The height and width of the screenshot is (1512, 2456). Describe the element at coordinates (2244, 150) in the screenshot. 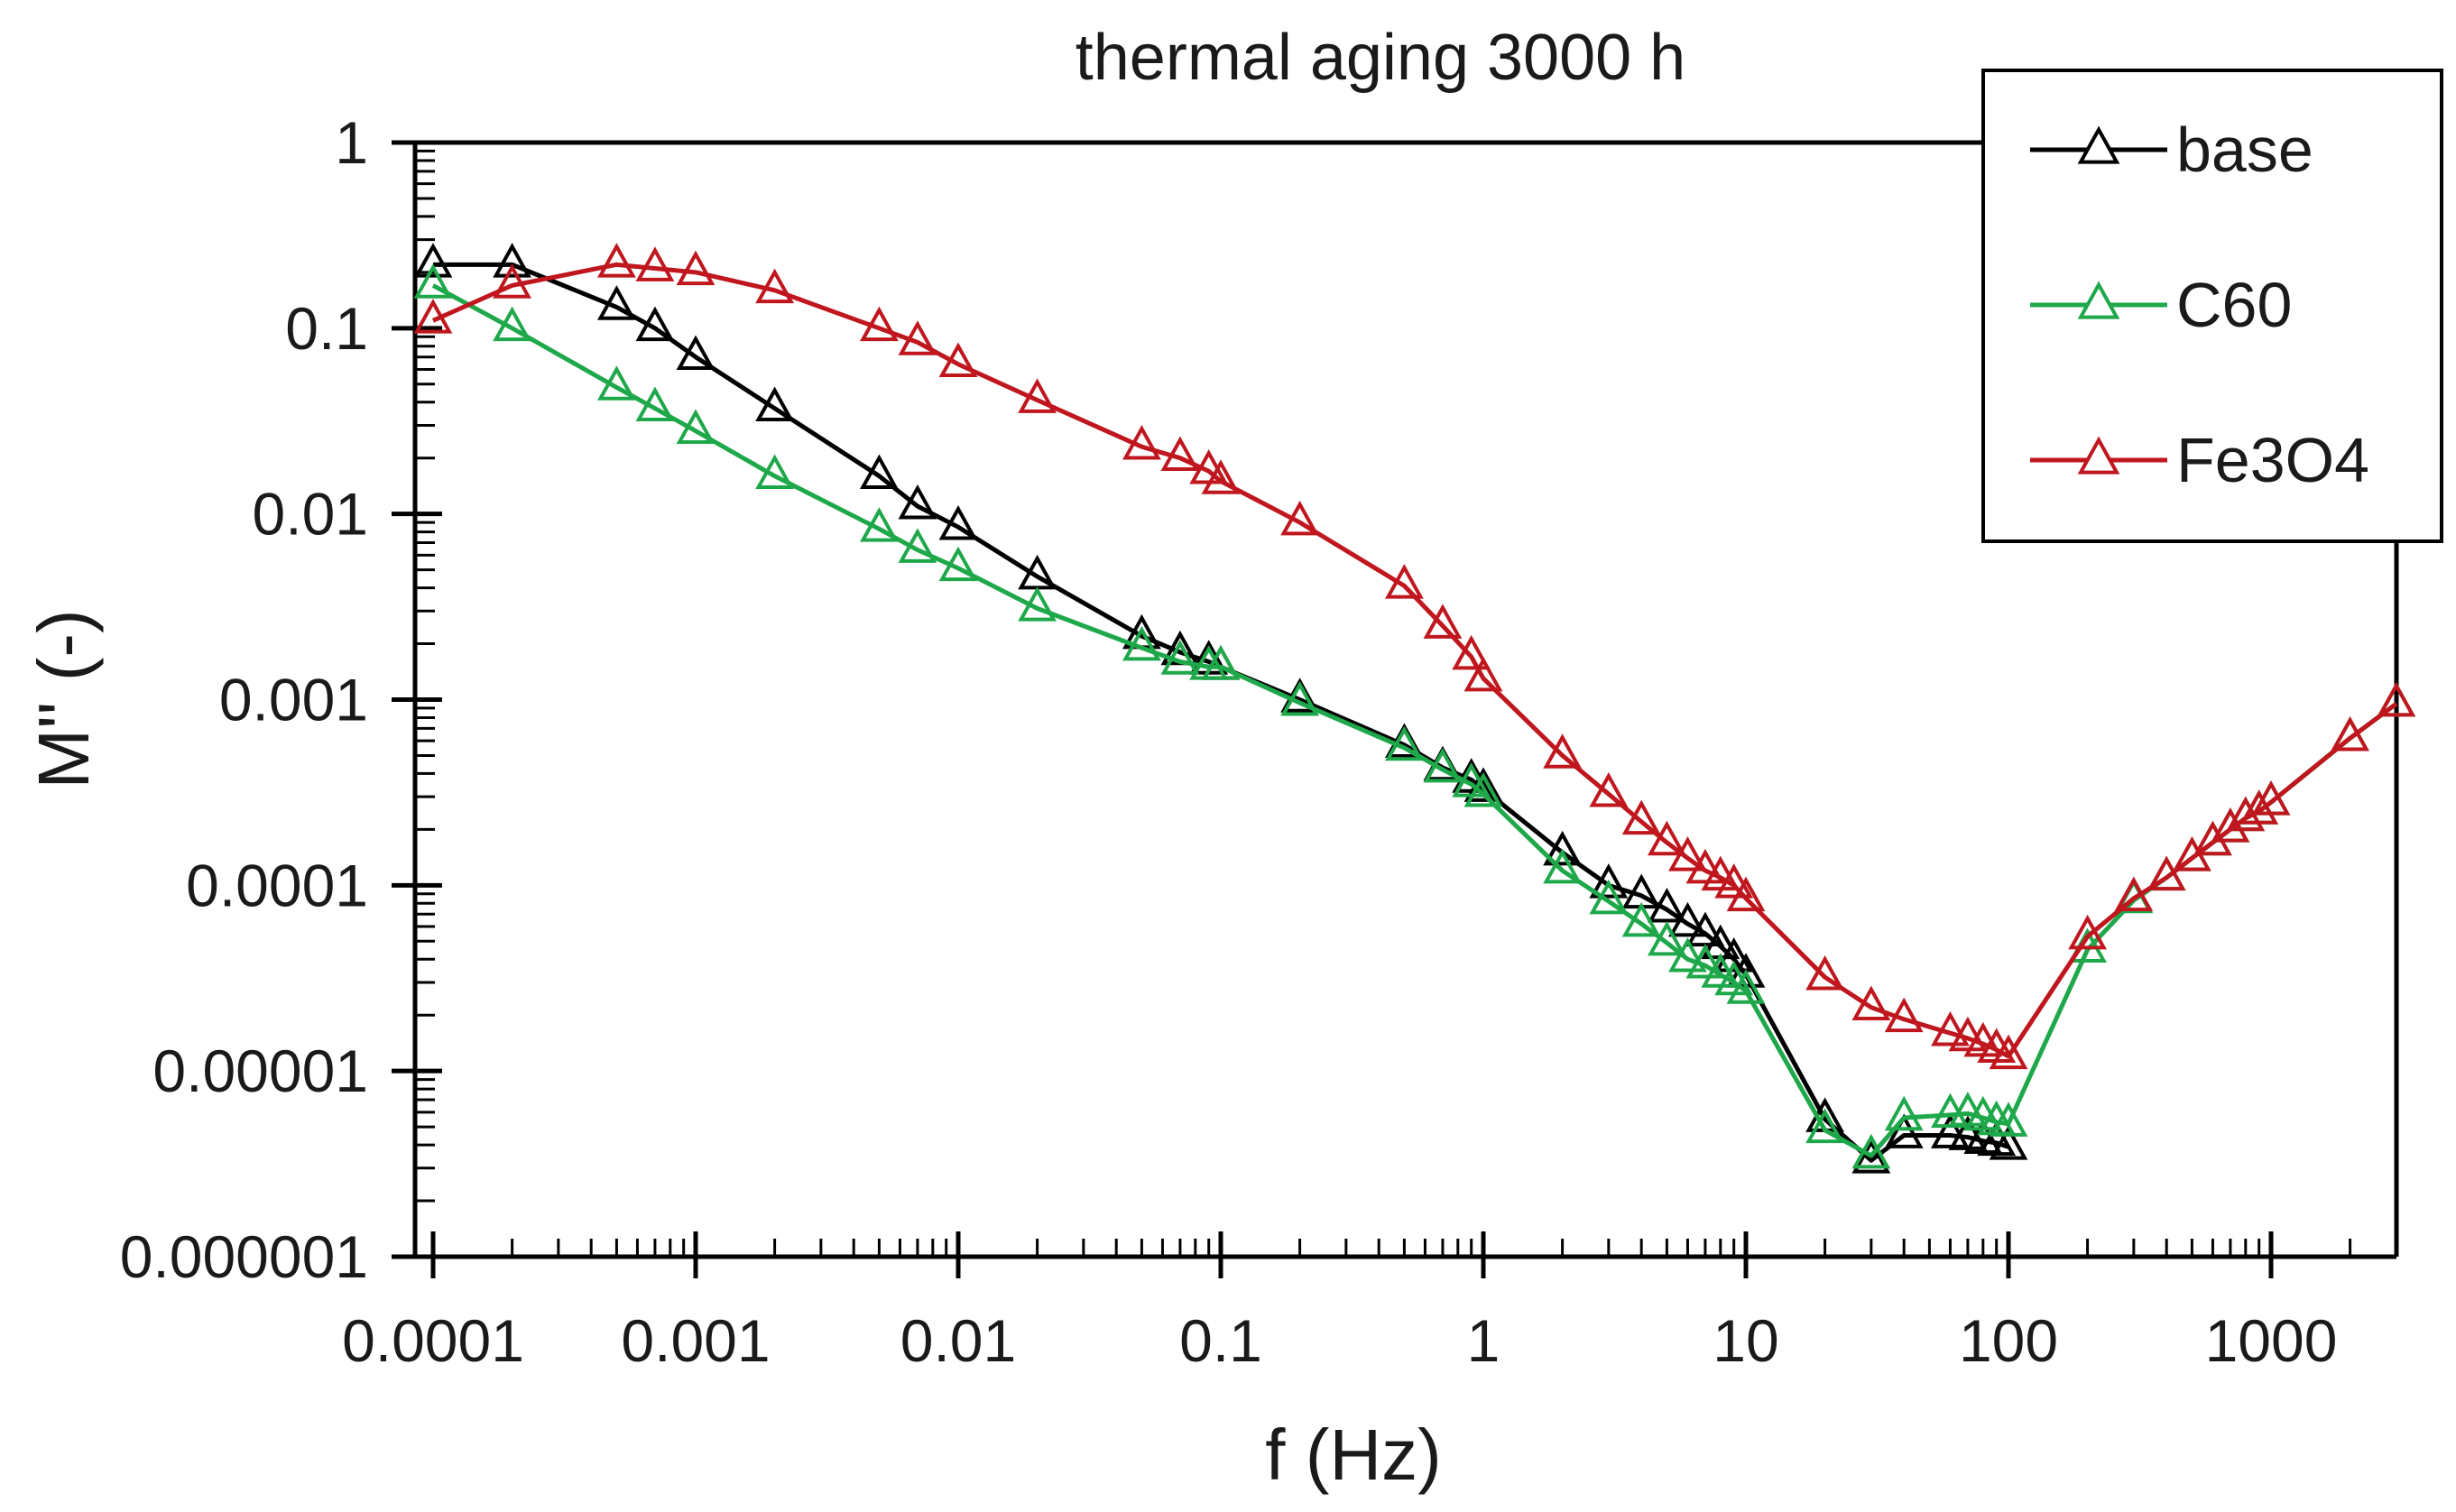

I see `legend-label: base` at that location.